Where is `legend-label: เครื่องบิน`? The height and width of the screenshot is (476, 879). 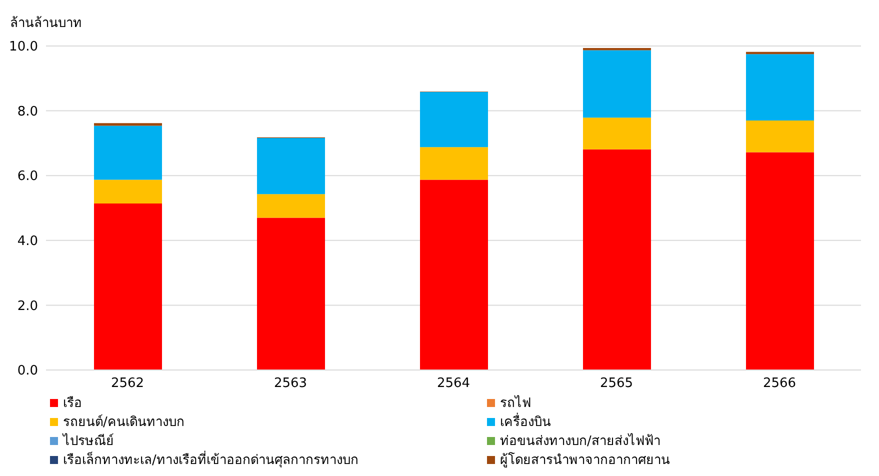 legend-label: เครื่องบิน is located at coordinates (525, 422).